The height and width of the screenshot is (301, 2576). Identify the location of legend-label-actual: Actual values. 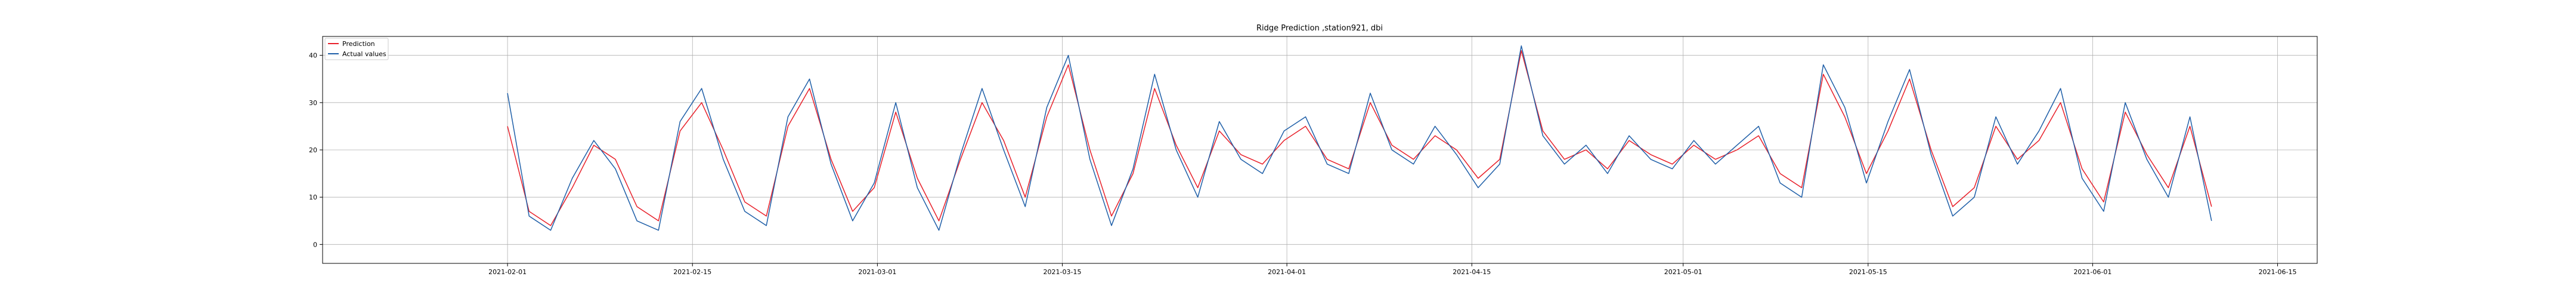
(364, 54).